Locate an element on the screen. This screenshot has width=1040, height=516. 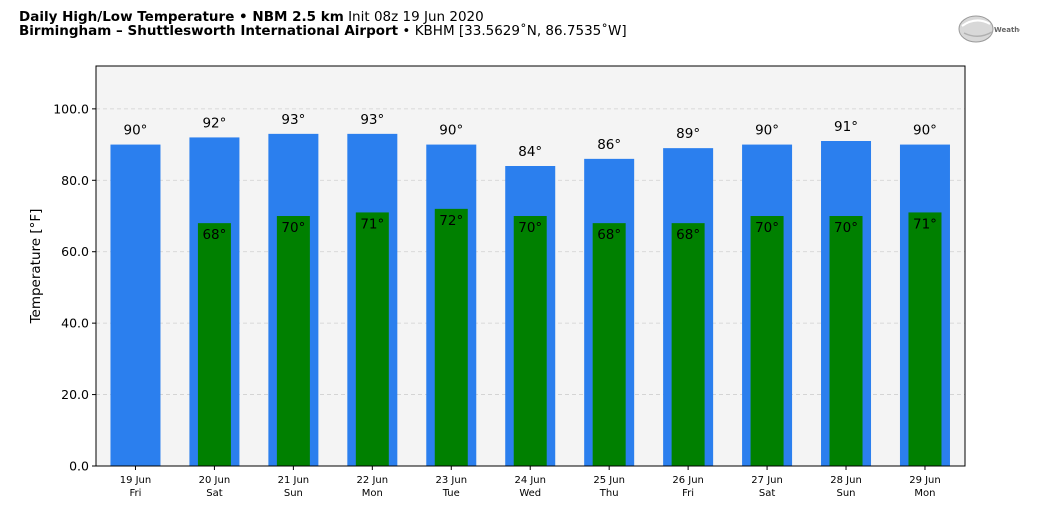
x-tick-date: 28 Jun is located at coordinates (846, 480).